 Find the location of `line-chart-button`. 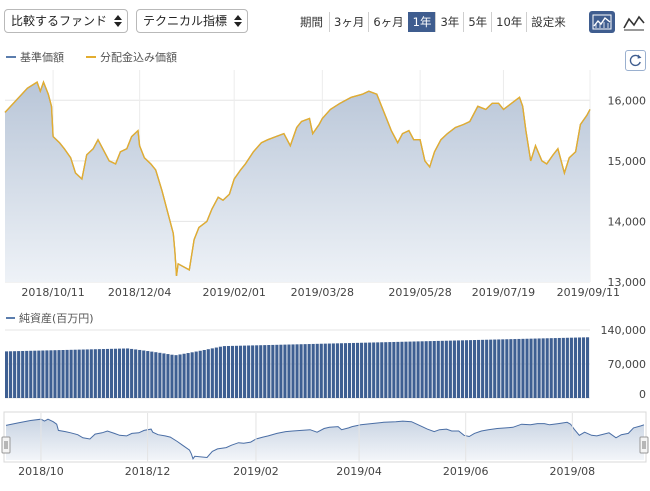

line-chart-button is located at coordinates (634, 22).